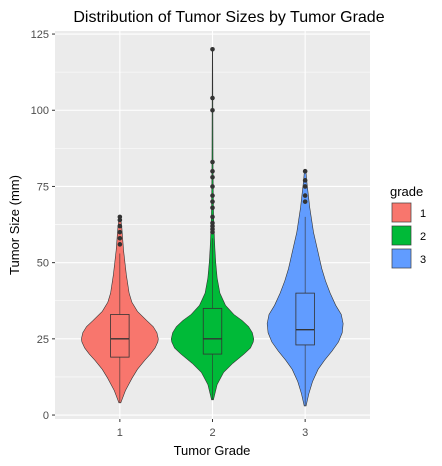 Image resolution: width=442 pixels, height=466 pixels. I want to click on legend-label: 3, so click(423, 260).